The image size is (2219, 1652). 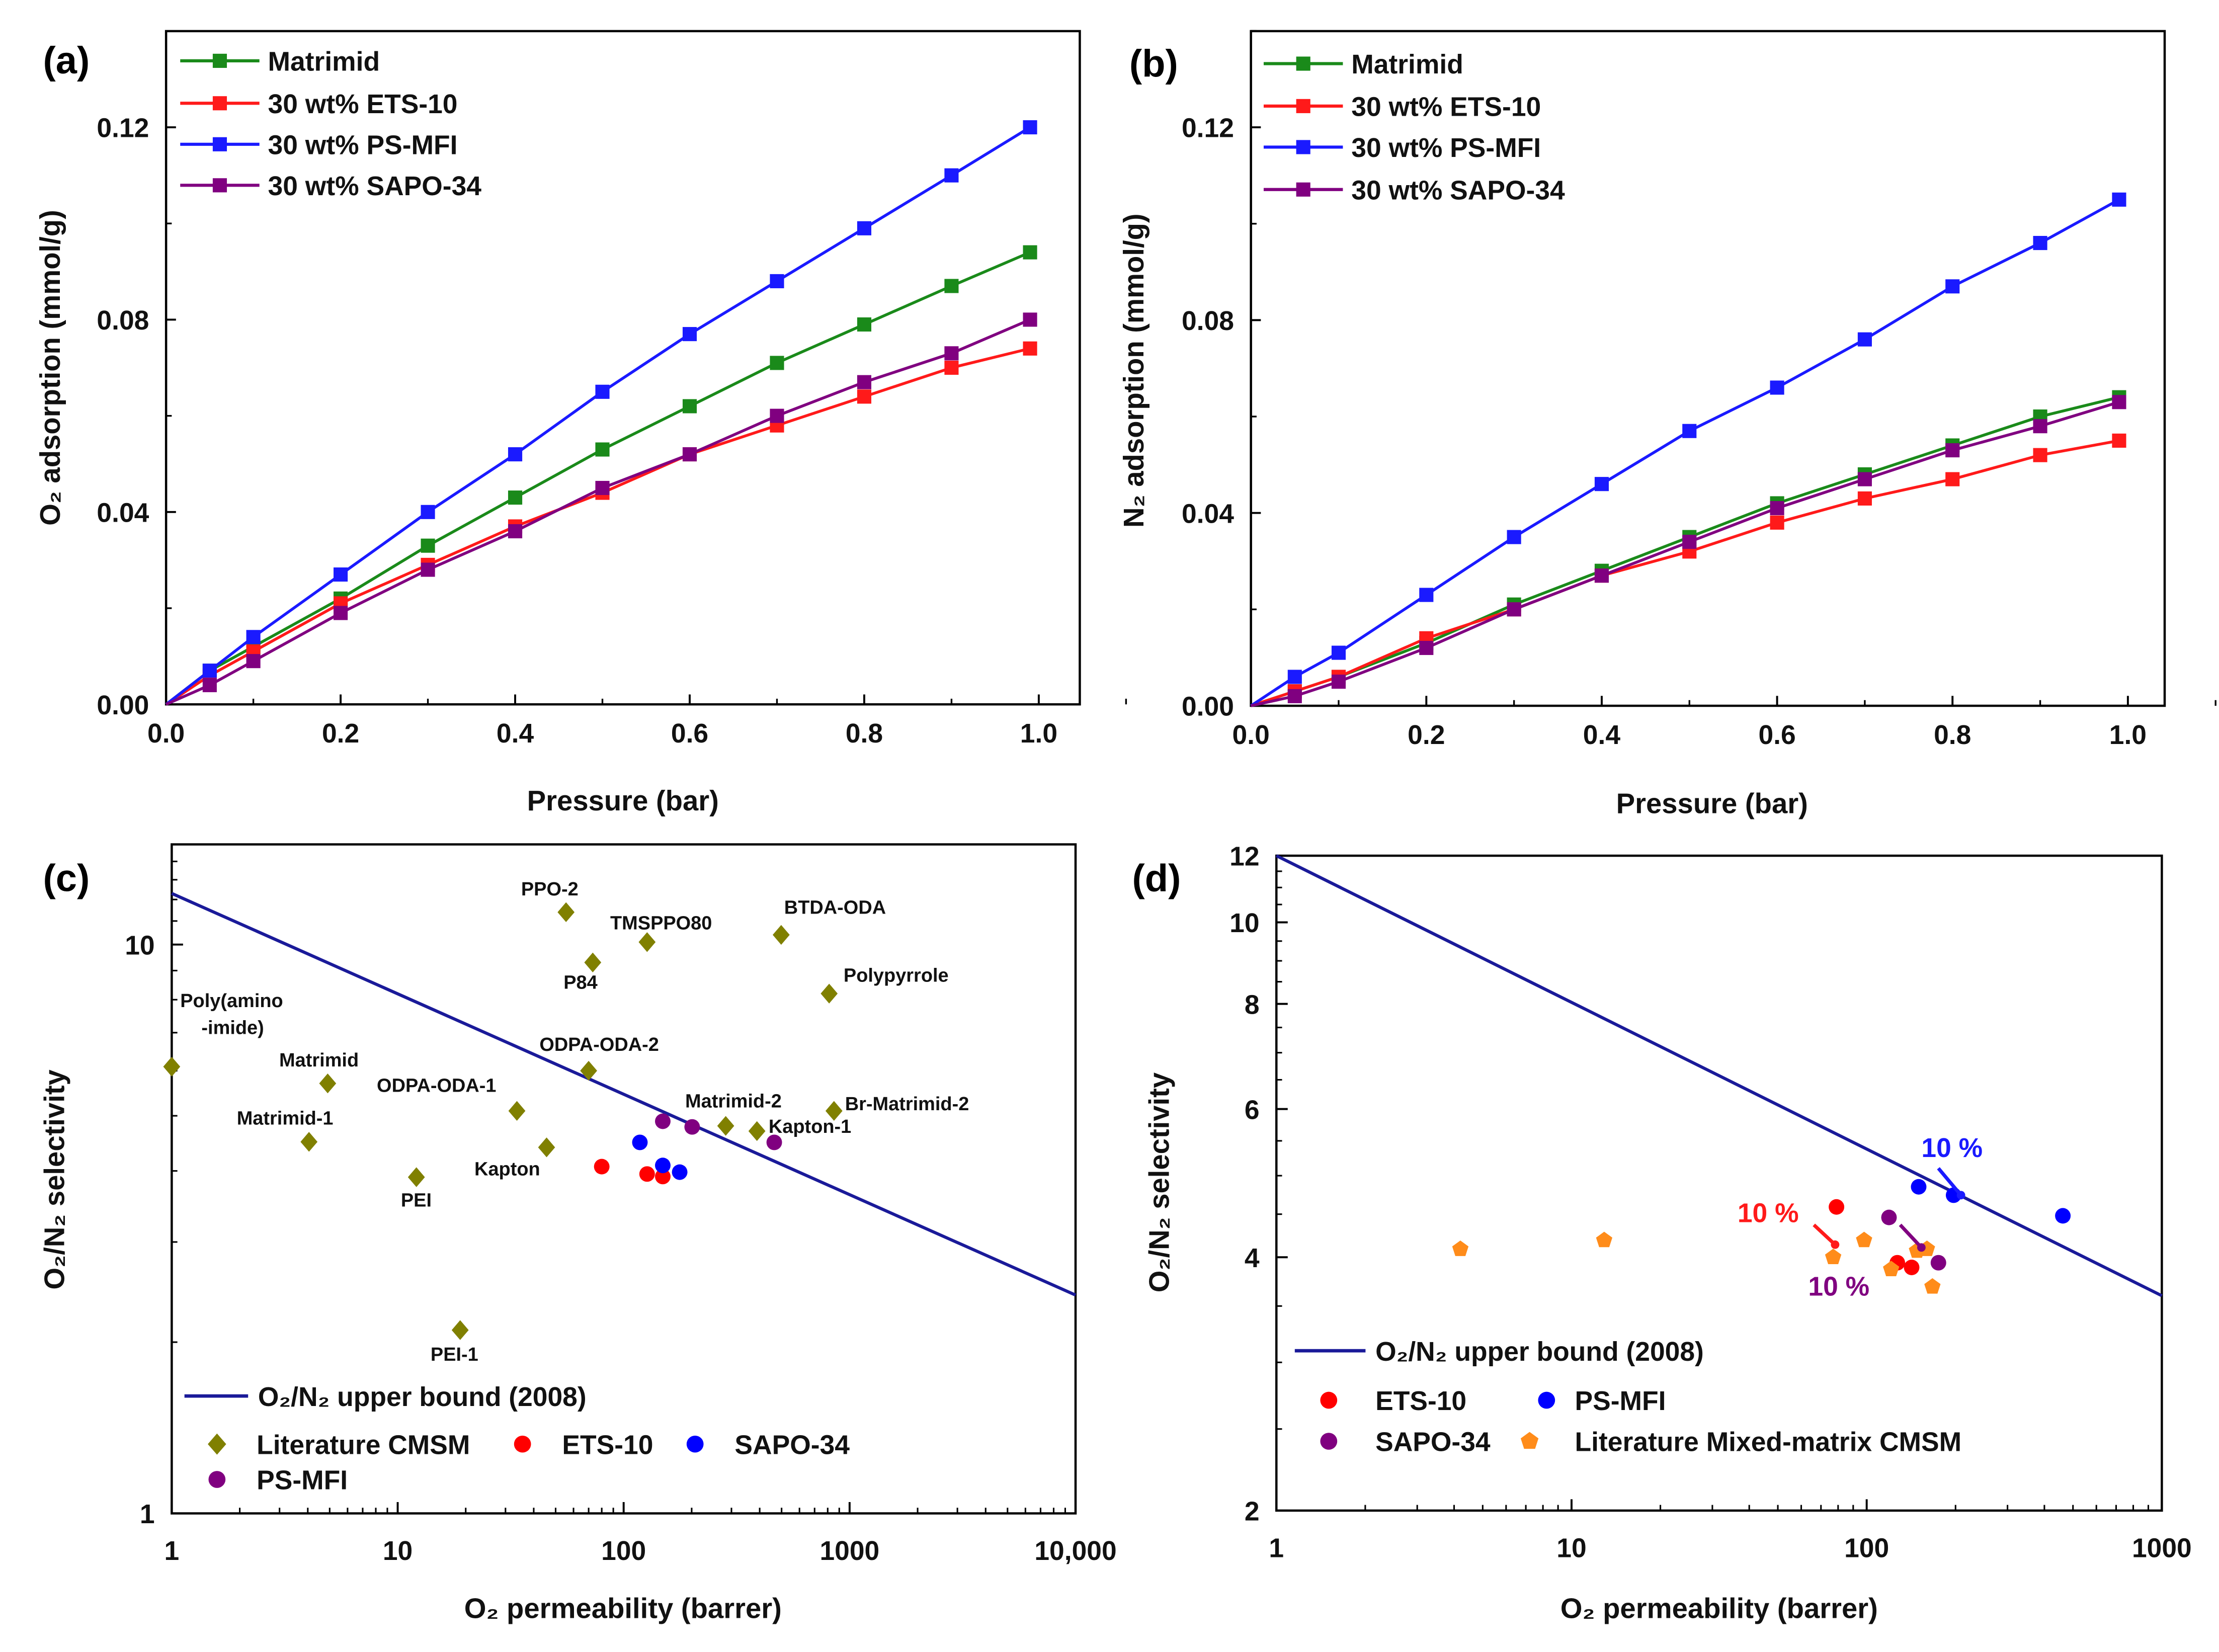 What do you see at coordinates (1038, 734) in the screenshot?
I see `x-tick-label: 1.0` at bounding box center [1038, 734].